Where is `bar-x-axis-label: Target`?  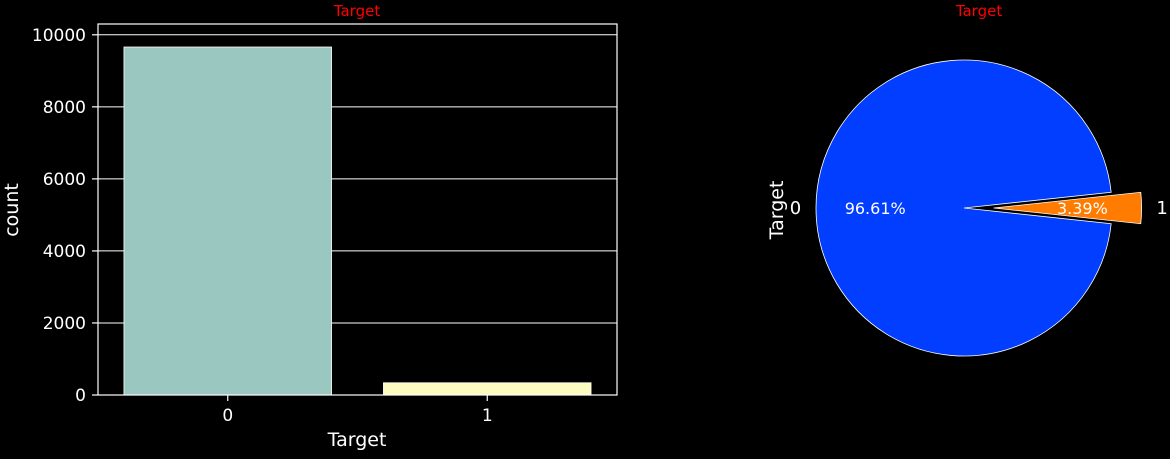
bar-x-axis-label: Target is located at coordinates (357, 440).